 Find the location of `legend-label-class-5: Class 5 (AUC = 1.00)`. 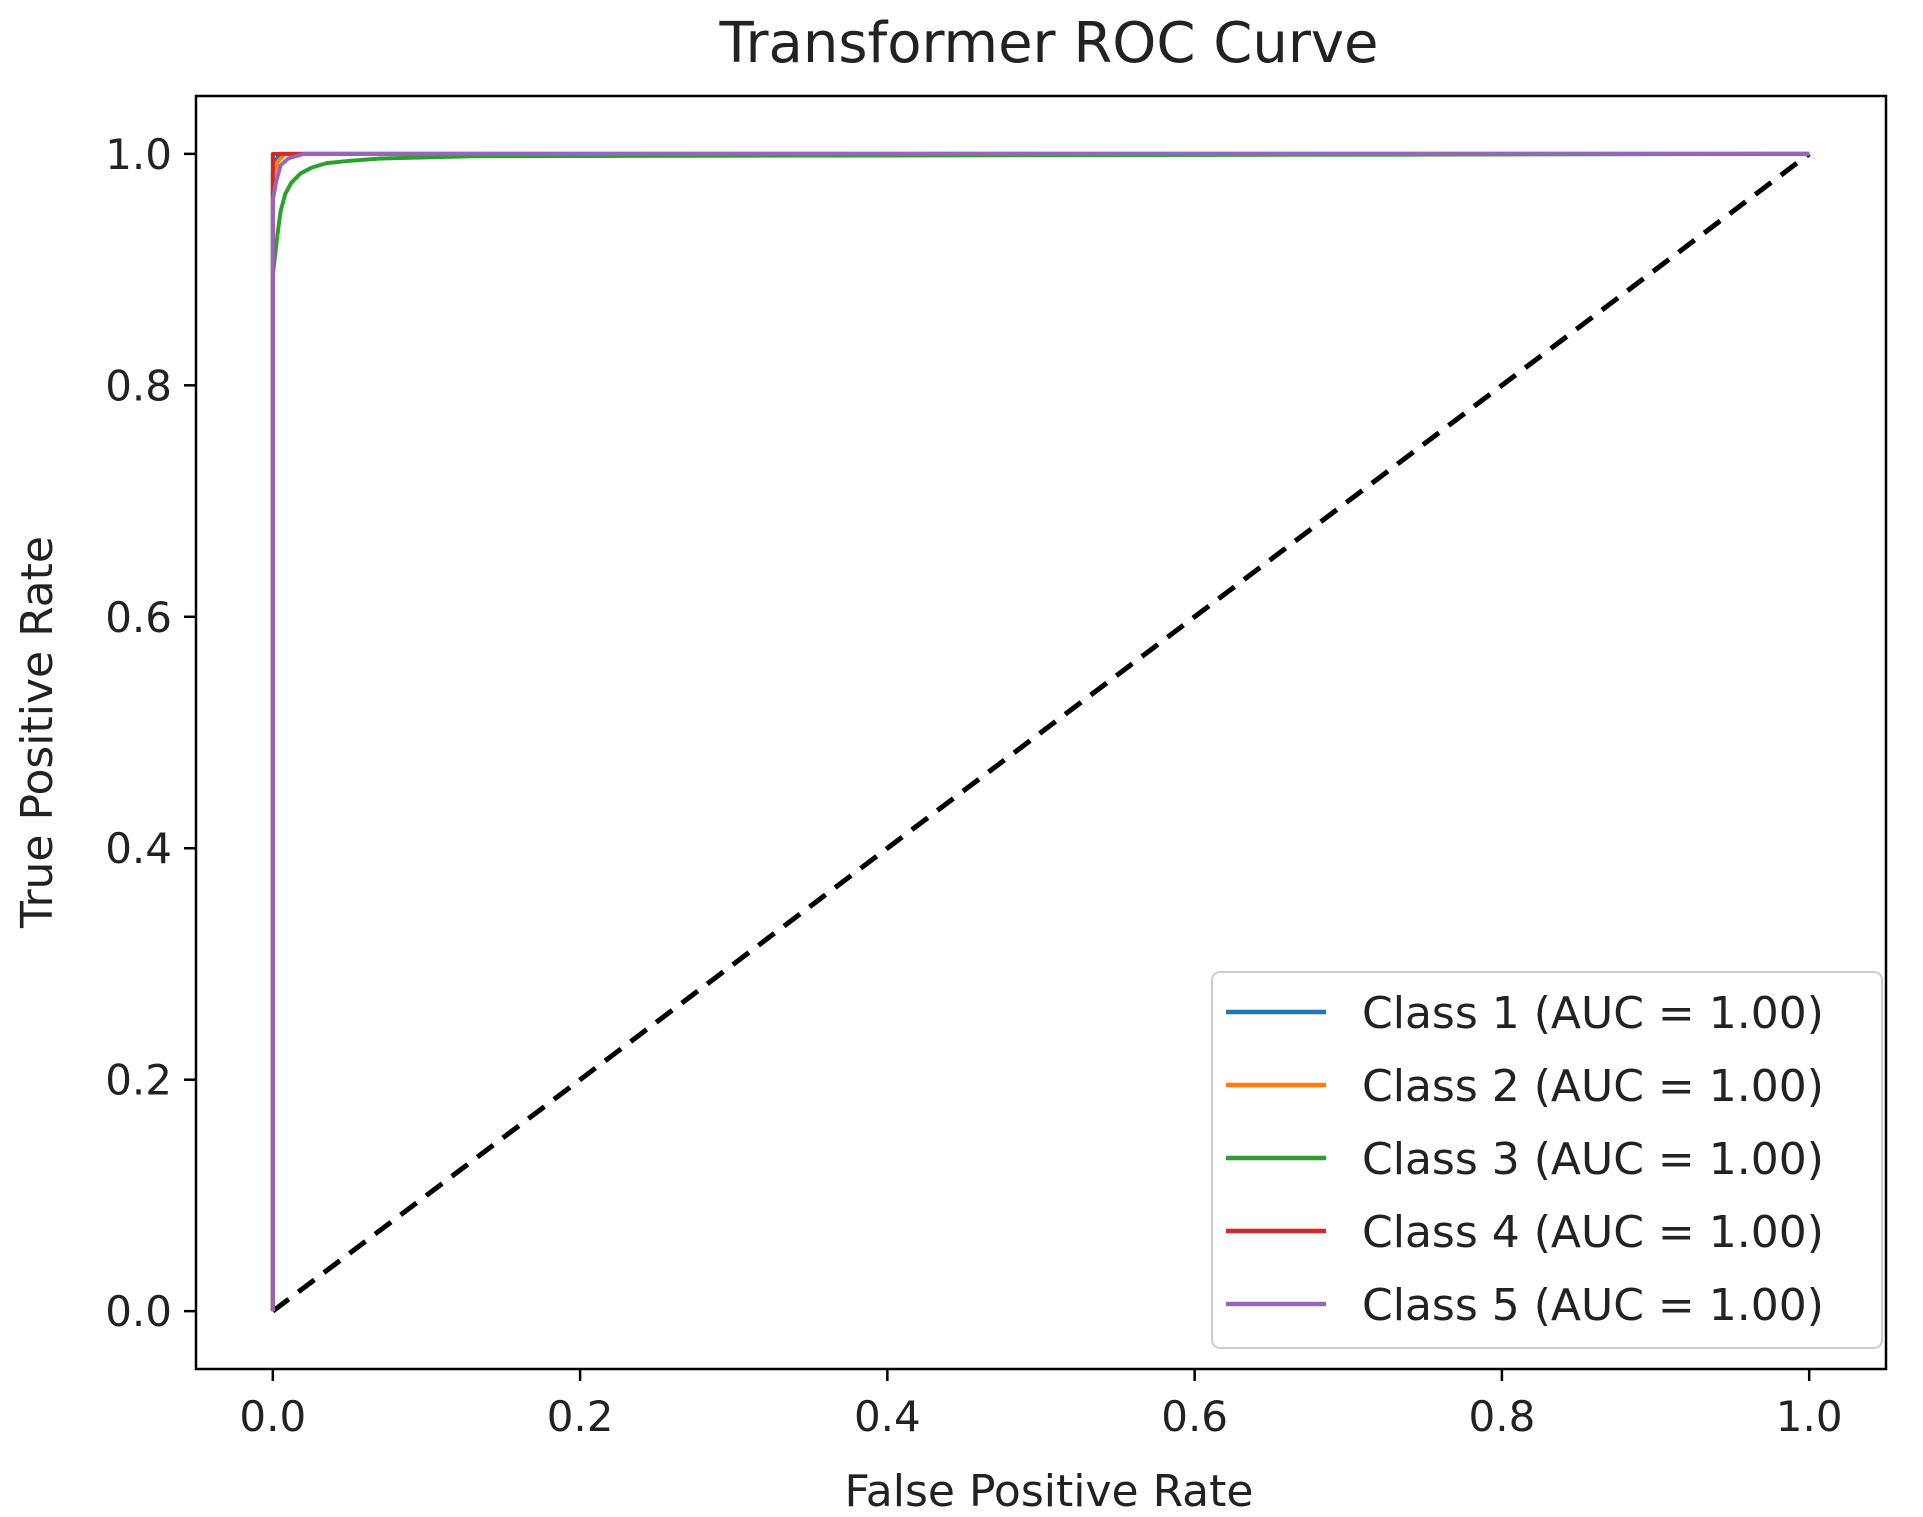

legend-label-class-5: Class 5 (AUC = 1.00) is located at coordinates (1593, 1305).